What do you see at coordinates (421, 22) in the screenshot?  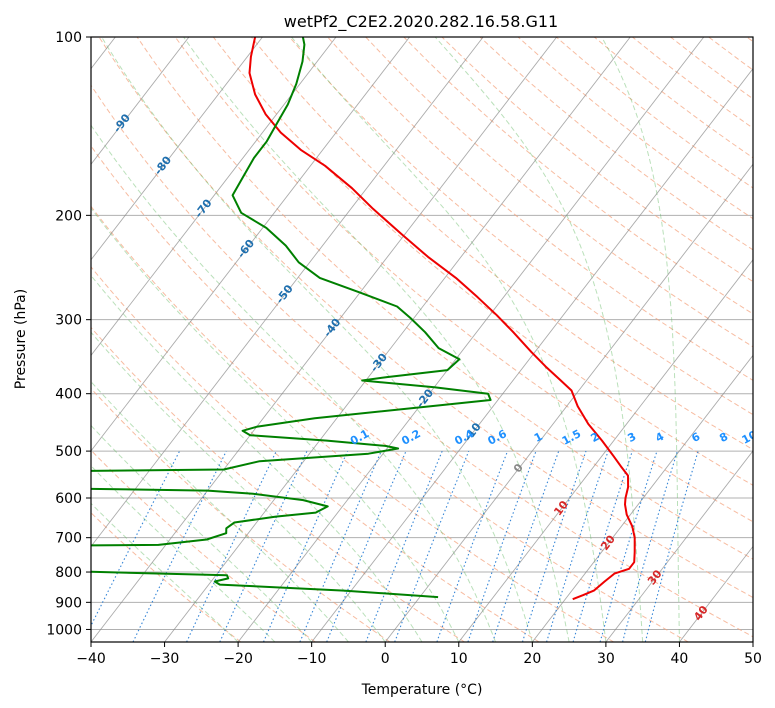 I see `chart-title: wetPf2_C2E2.2020.282.16.58.G11` at bounding box center [421, 22].